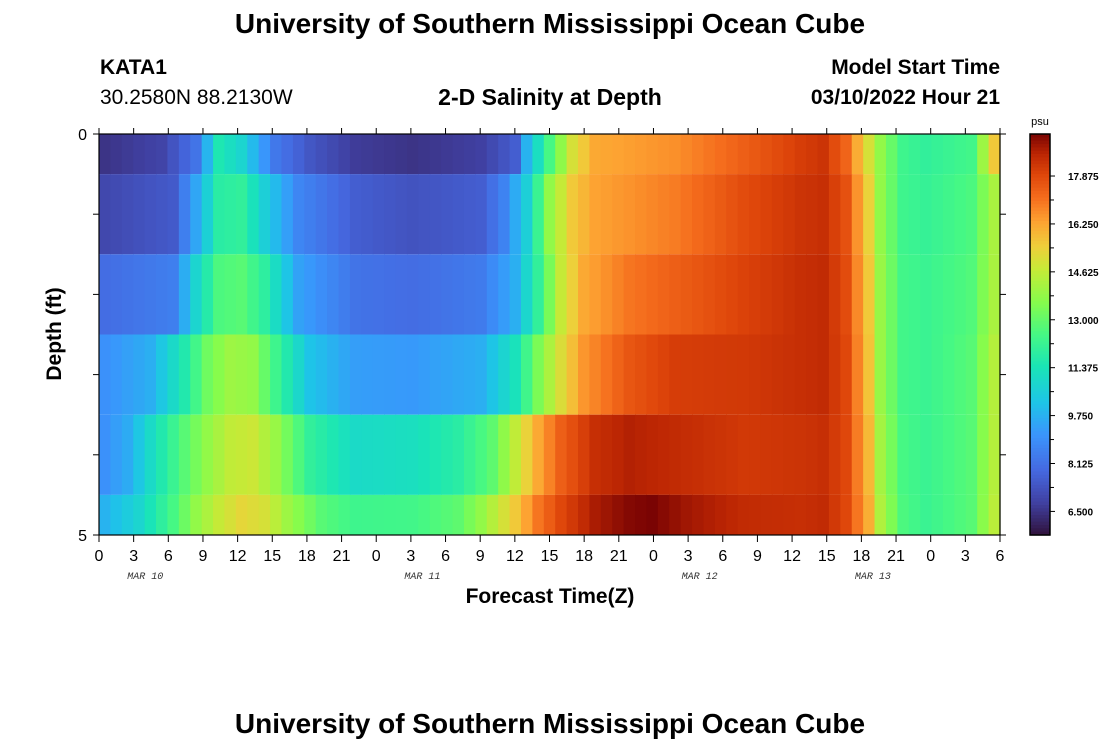  Describe the element at coordinates (422, 577) in the screenshot. I see `day-label: MAR 11` at that location.